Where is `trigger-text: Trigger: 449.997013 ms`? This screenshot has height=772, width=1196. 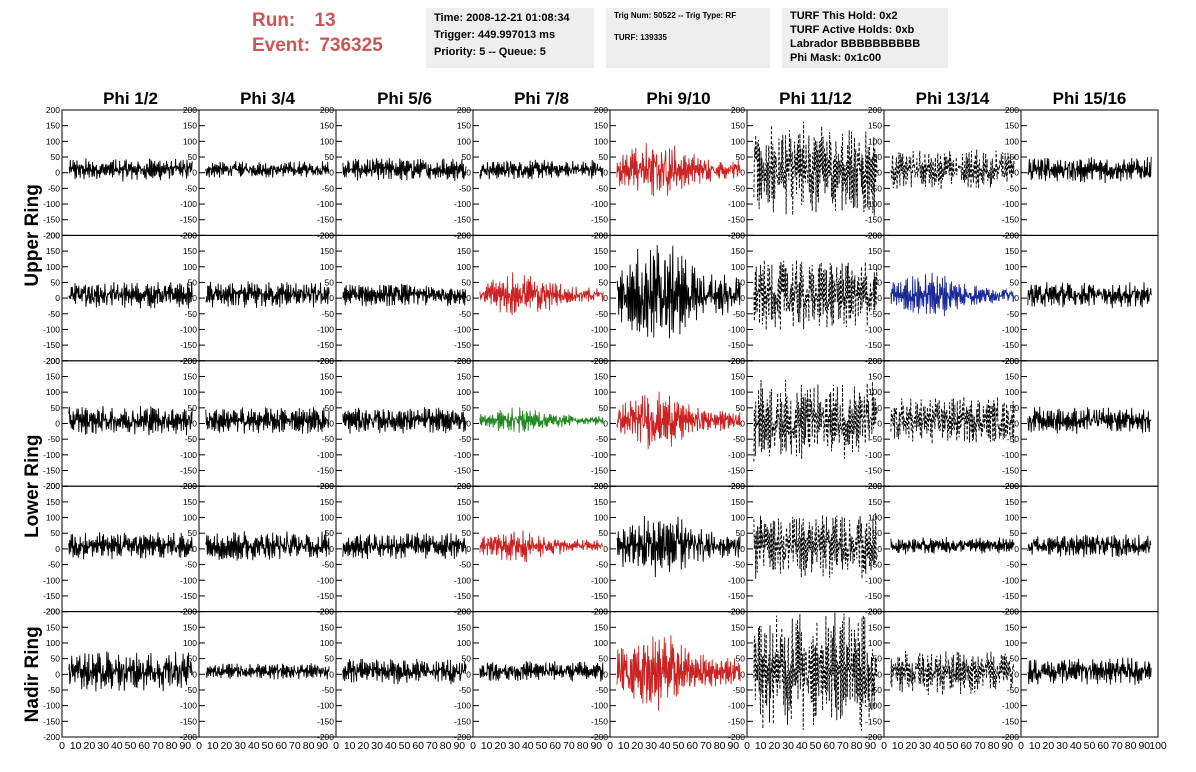 trigger-text: Trigger: 449.997013 ms is located at coordinates (495, 35).